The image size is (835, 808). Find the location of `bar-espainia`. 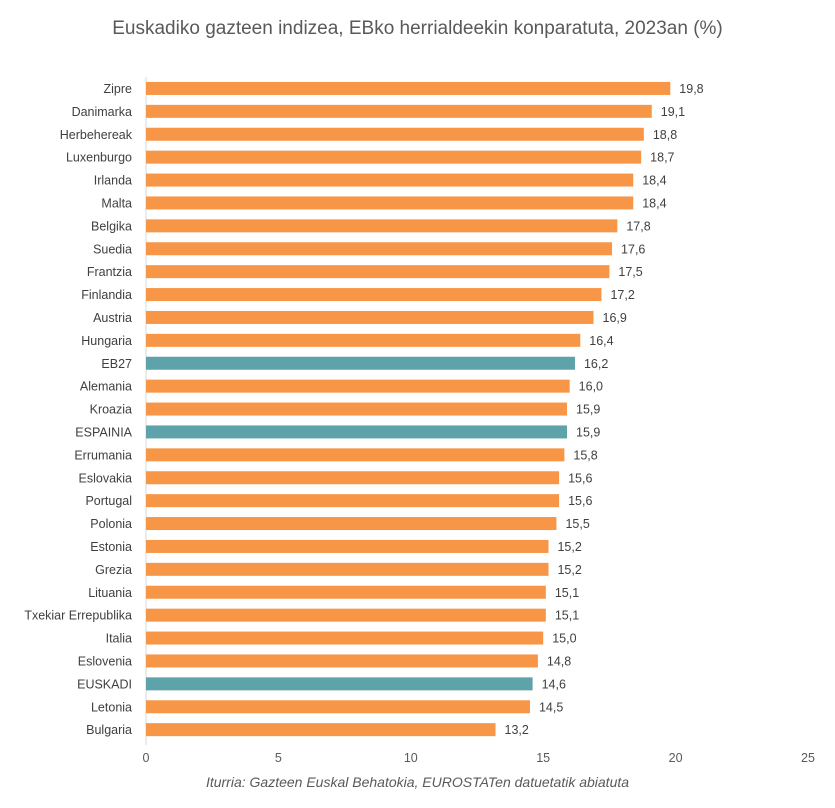

bar-espainia is located at coordinates (357, 432).